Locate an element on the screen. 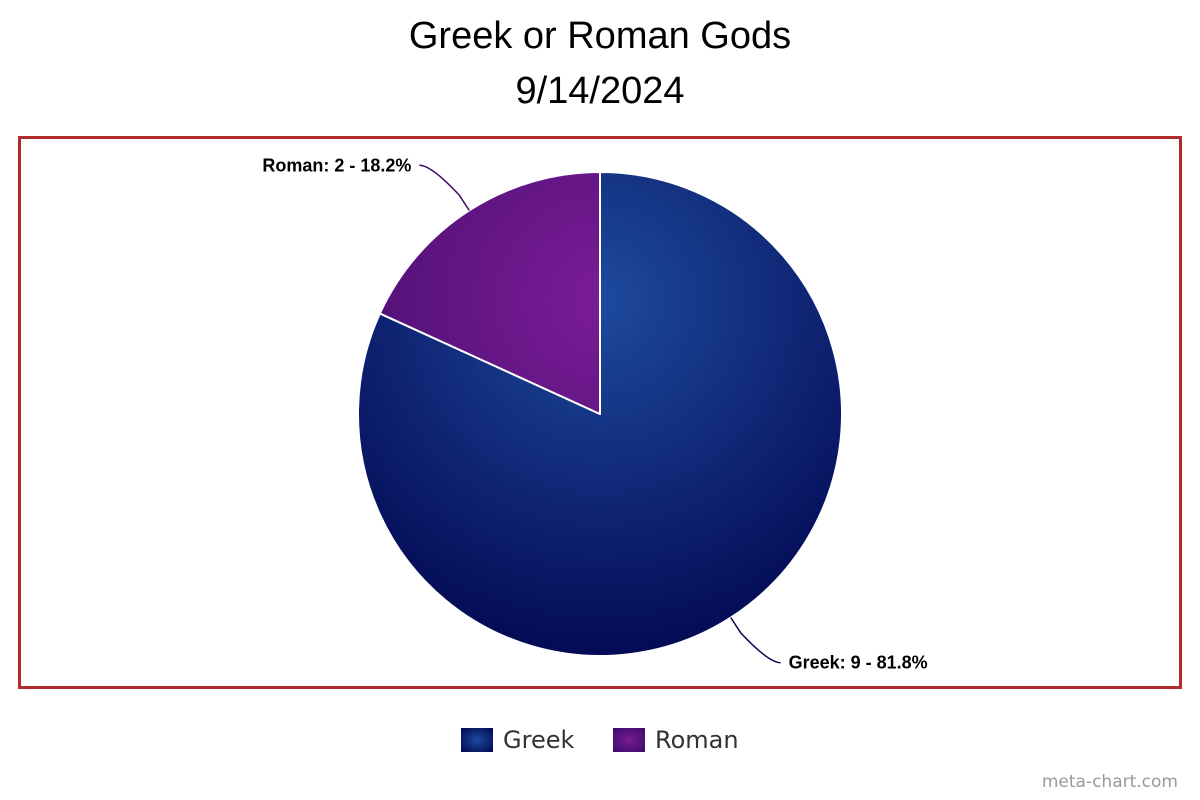 The image size is (1200, 800). legend-swatch-roman is located at coordinates (629, 740).